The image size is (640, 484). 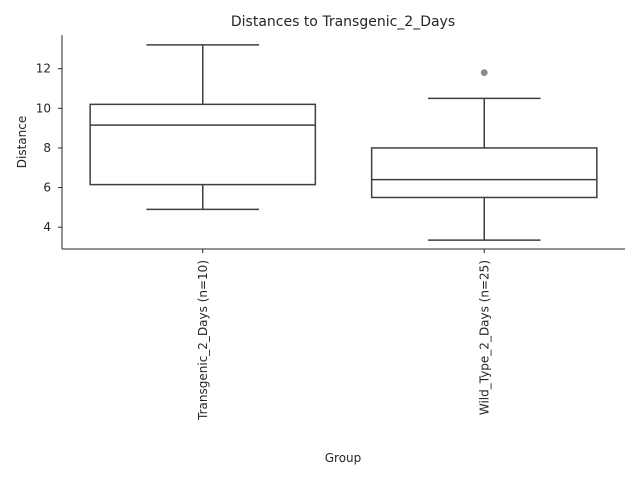 What do you see at coordinates (43, 69) in the screenshot?
I see `y-tick-label: 12` at bounding box center [43, 69].